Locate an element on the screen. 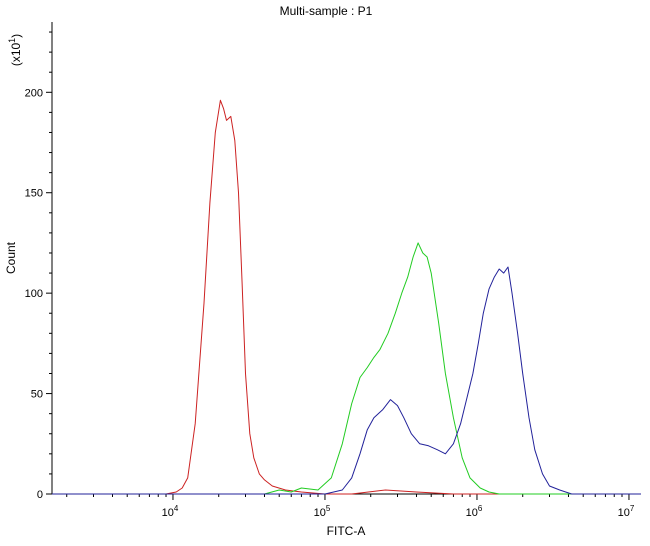 The height and width of the screenshot is (546, 650). y-axis-label: Count is located at coordinates (11, 257).